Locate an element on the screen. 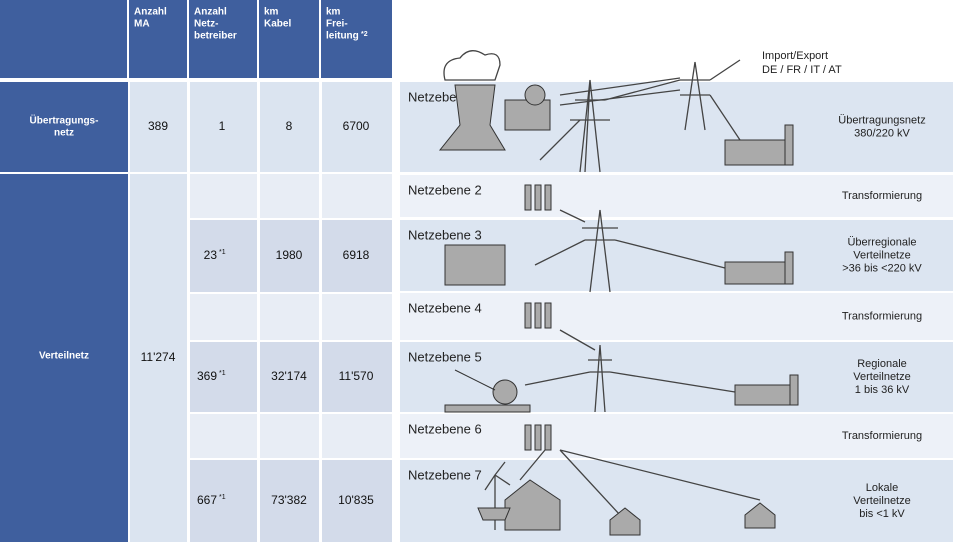 Image resolution: width=953 pixels, height=547 pixels. import-export: Import/Export is located at coordinates (795, 56).